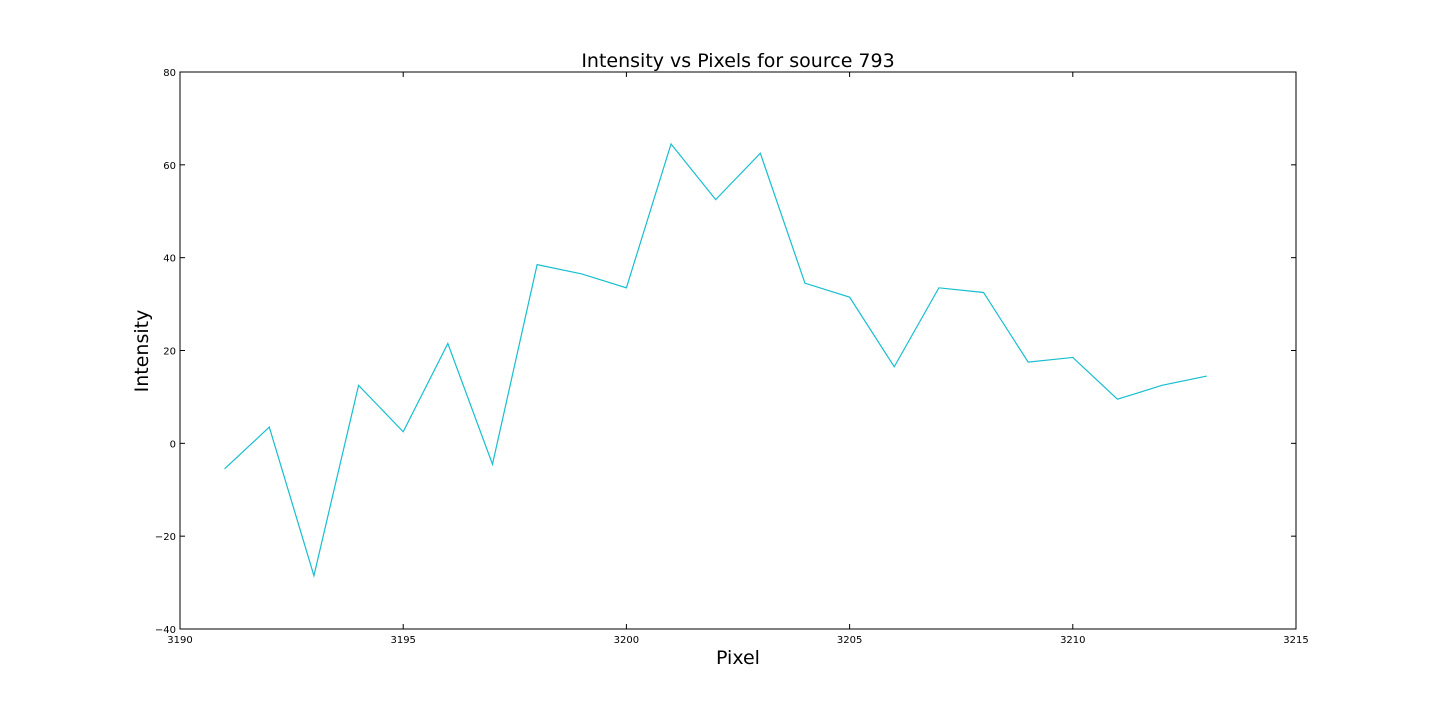 The width and height of the screenshot is (1440, 720). I want to click on x-axis-label: Pixel, so click(738, 658).